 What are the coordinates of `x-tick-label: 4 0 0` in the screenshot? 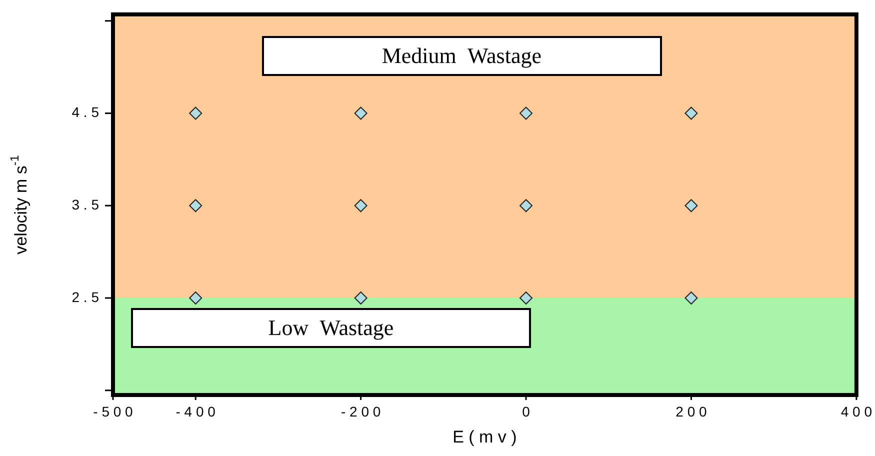 It's located at (856, 411).